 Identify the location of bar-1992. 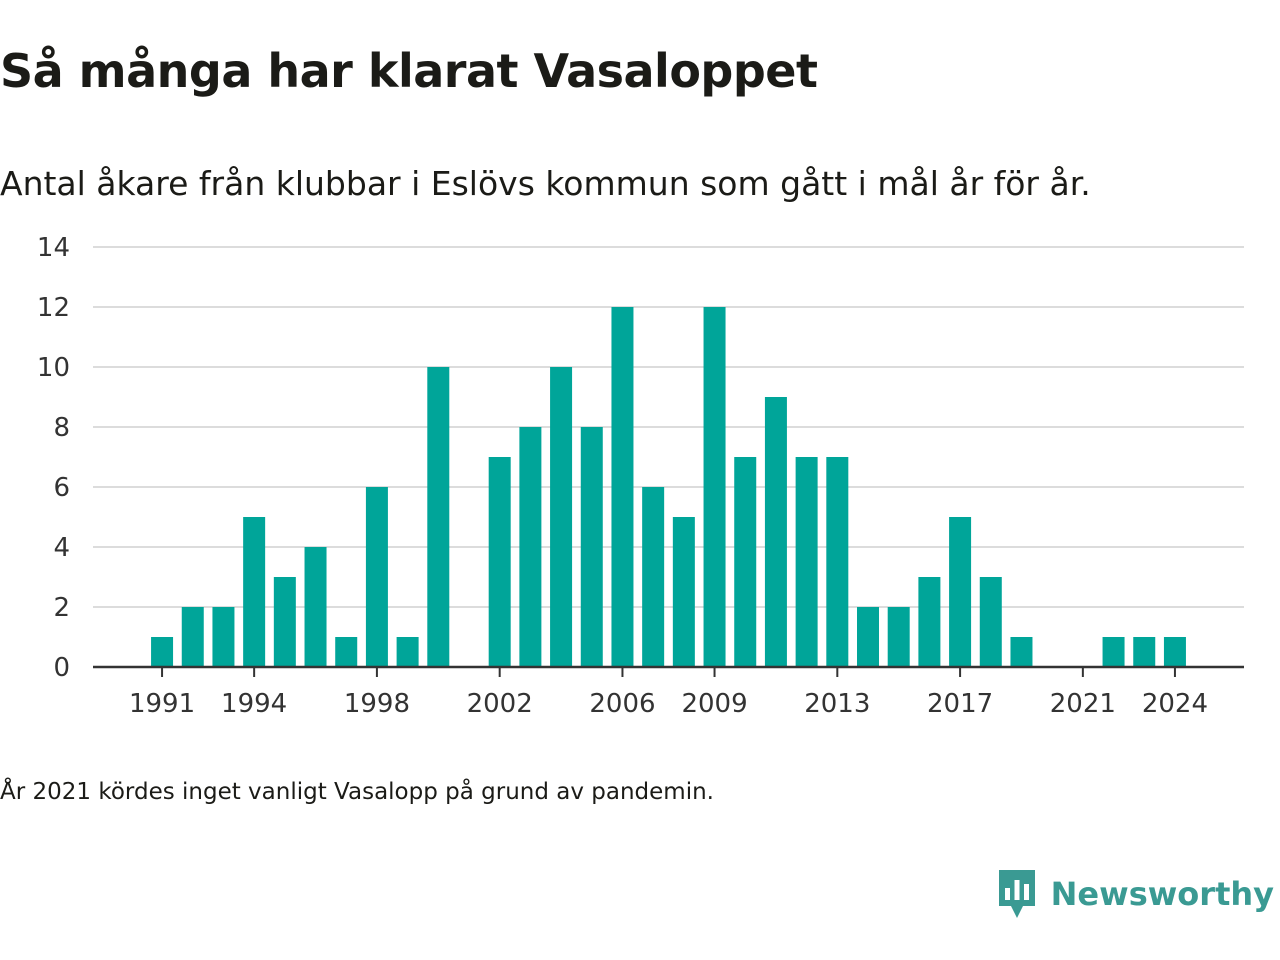
(192, 637).